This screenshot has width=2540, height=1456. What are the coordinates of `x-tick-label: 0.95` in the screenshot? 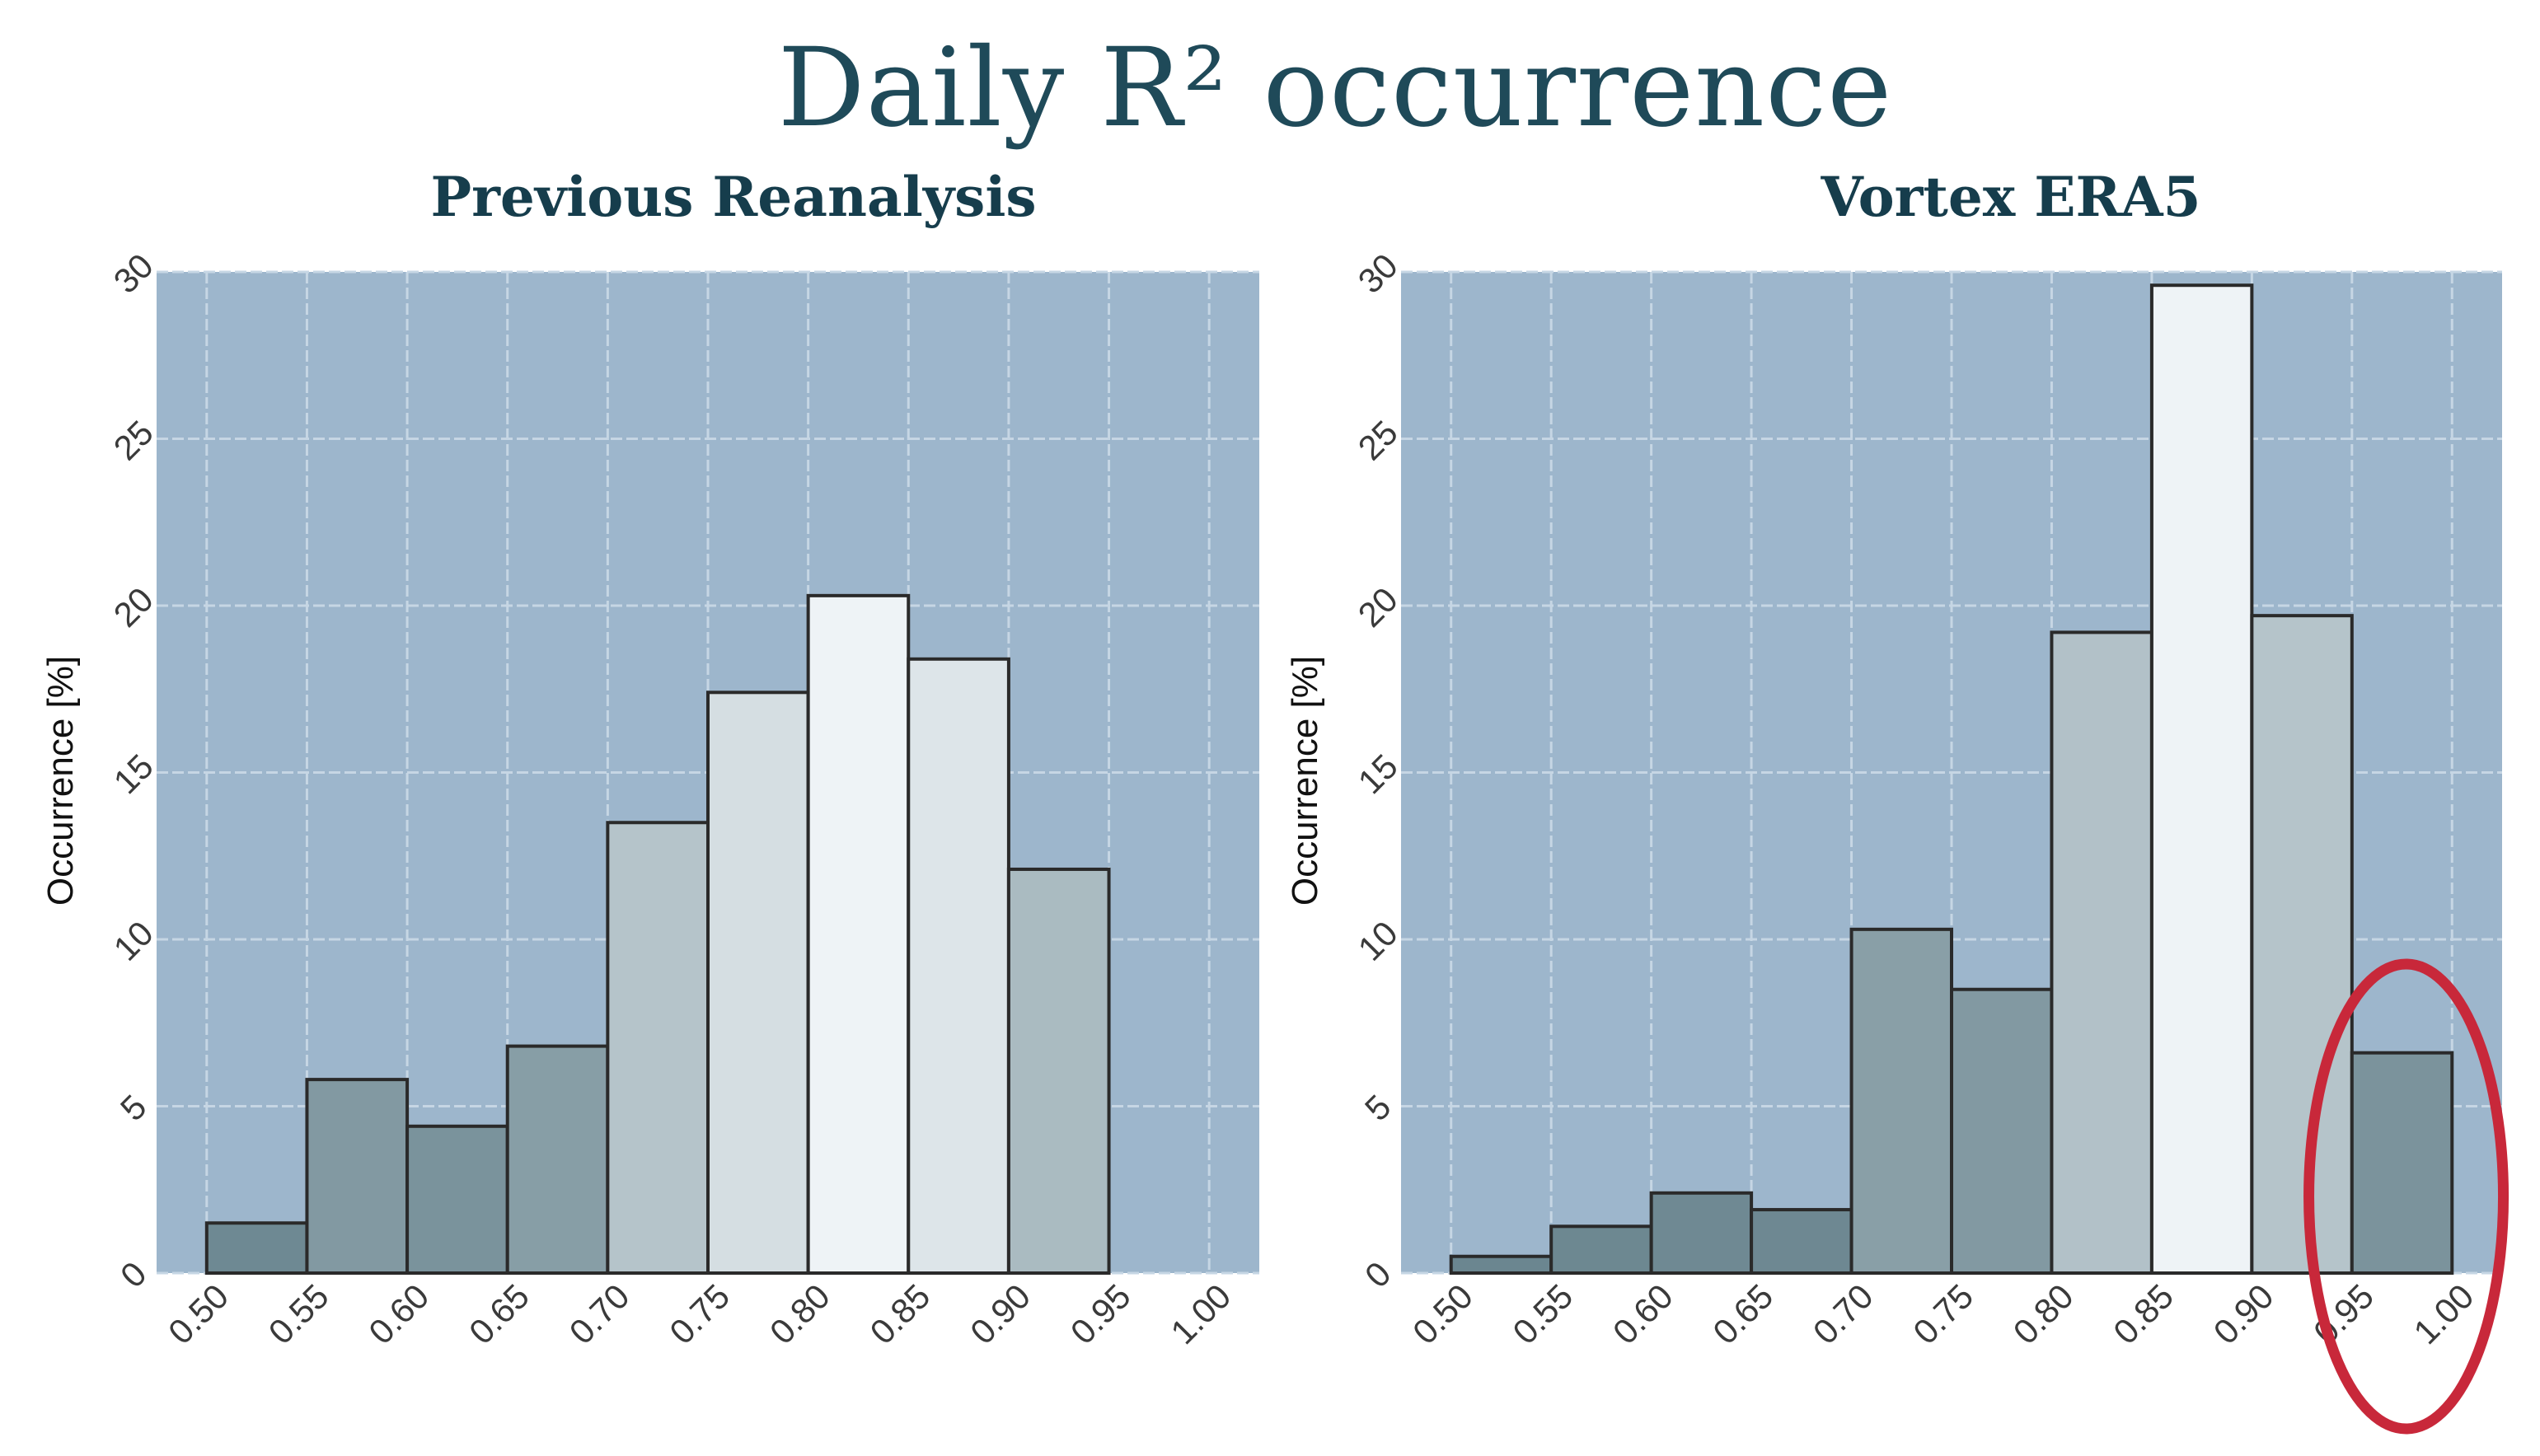 It's located at (1100, 1313).